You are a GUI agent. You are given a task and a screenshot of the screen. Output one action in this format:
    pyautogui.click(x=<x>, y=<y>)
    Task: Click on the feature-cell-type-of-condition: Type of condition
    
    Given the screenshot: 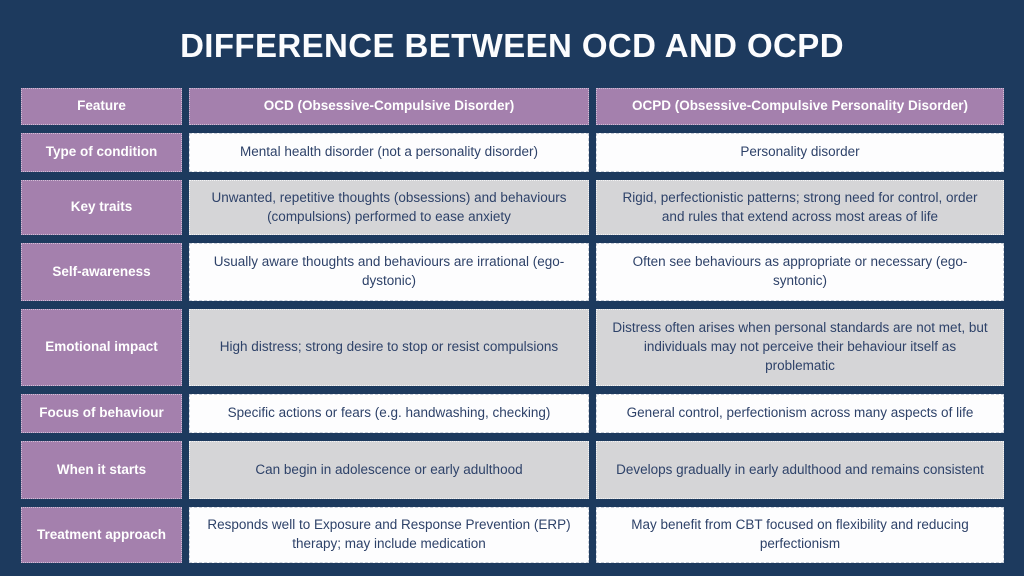 What is the action you would take?
    pyautogui.click(x=101, y=152)
    